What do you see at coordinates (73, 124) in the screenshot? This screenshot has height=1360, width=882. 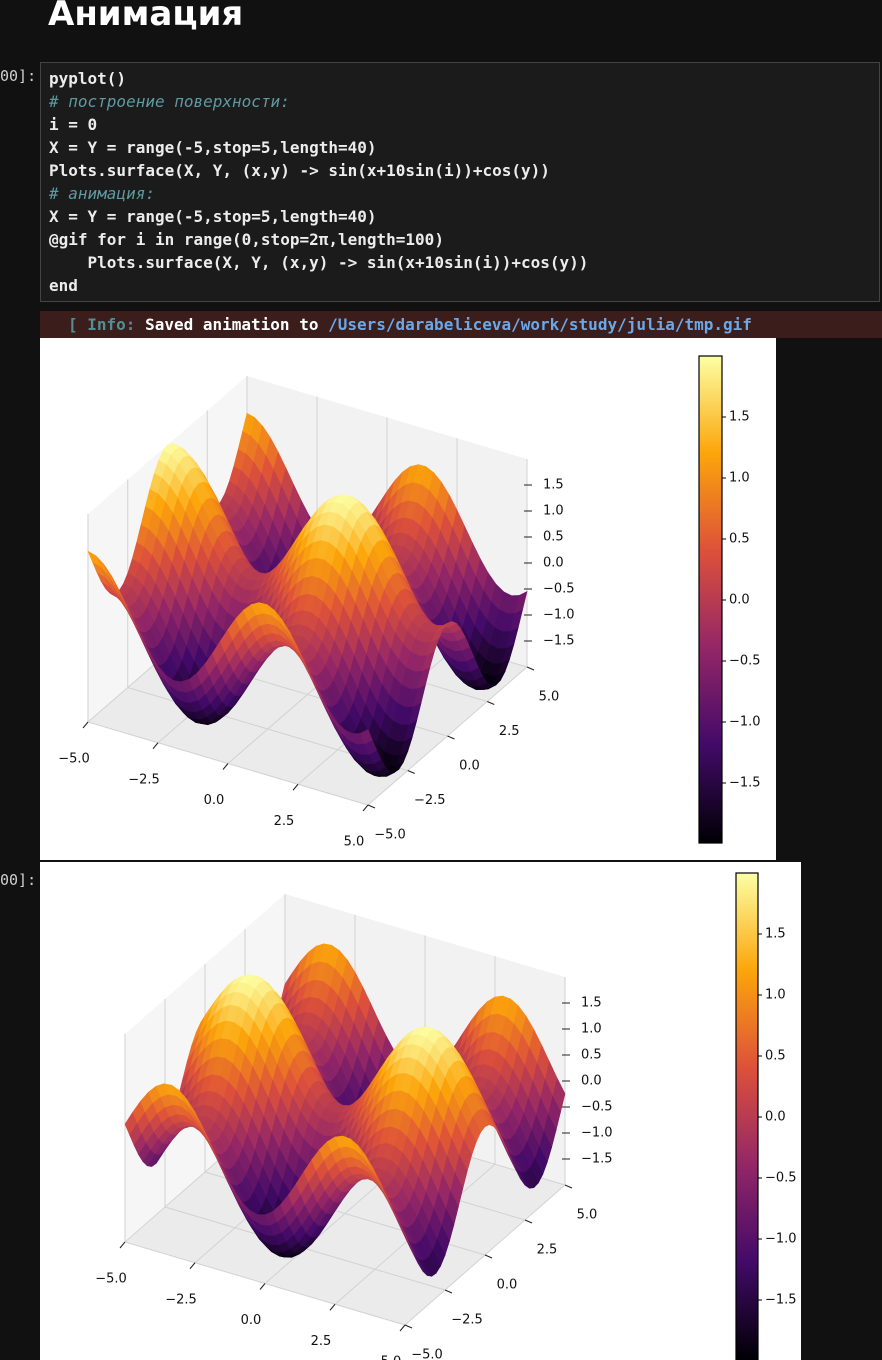 I see `code-line: i = 0` at bounding box center [73, 124].